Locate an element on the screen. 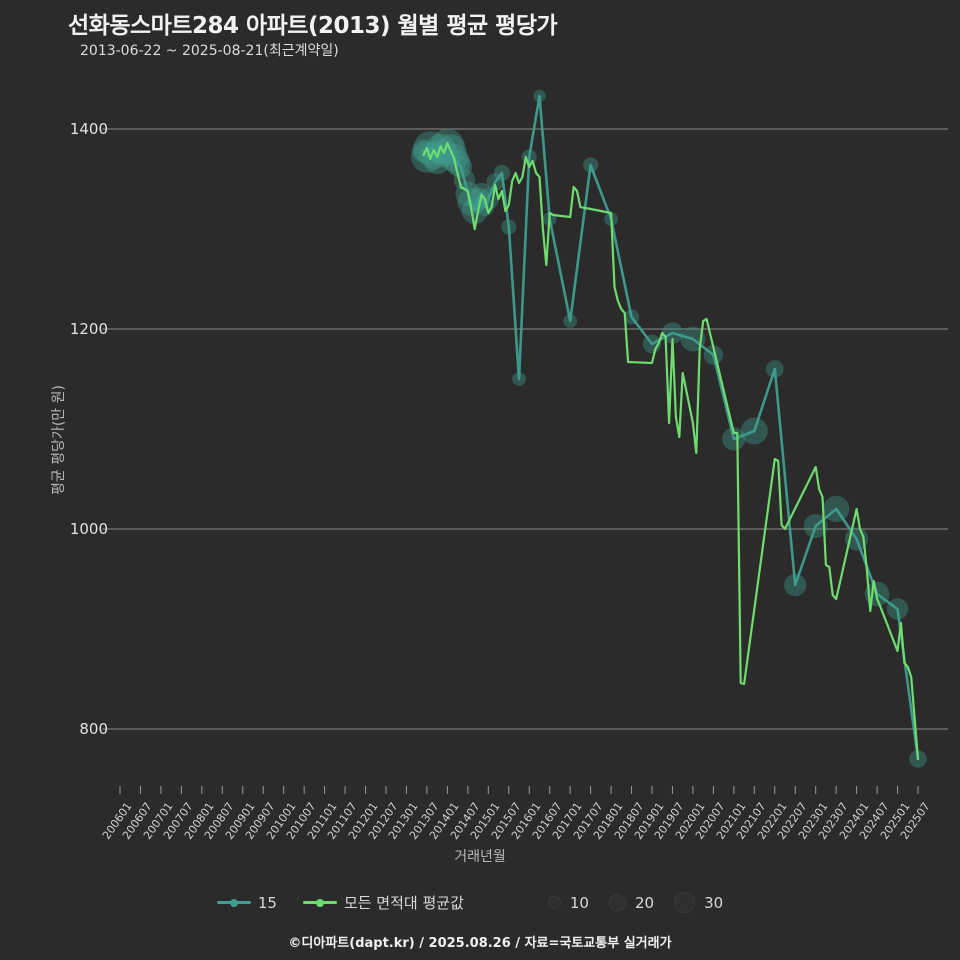 The image size is (960, 960). y-axis-ticks: 1400 1200 1000 800 is located at coordinates (54, 480).